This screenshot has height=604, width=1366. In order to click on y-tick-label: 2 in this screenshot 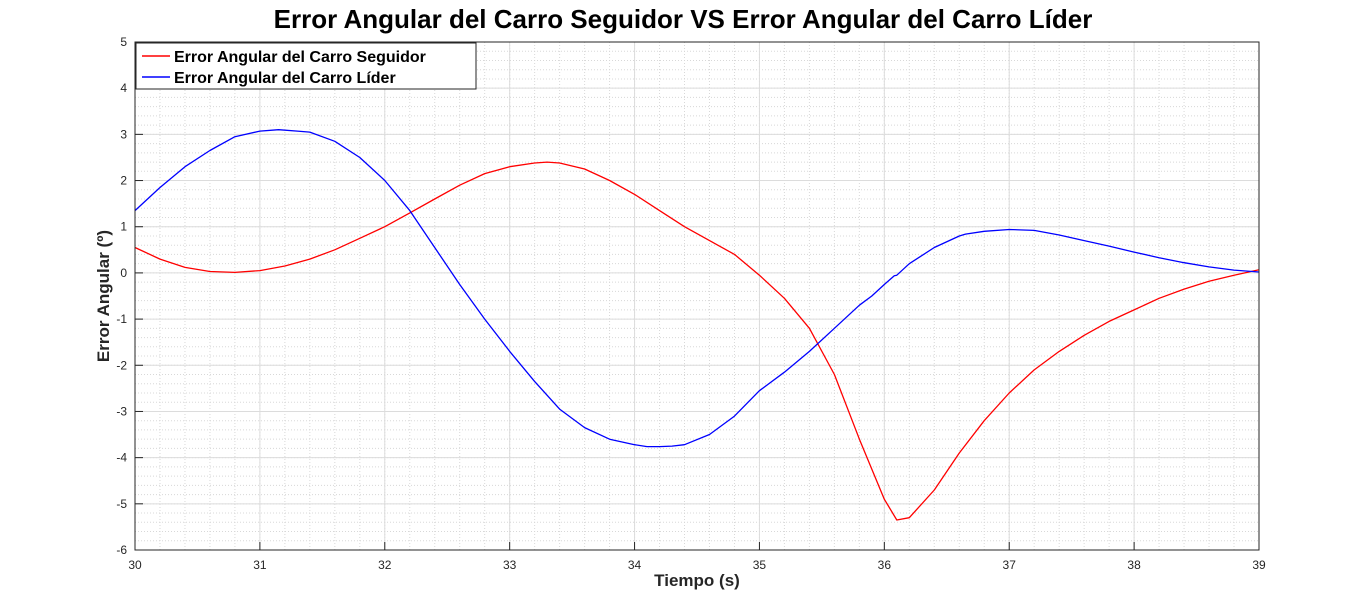, I will do `click(123, 181)`.